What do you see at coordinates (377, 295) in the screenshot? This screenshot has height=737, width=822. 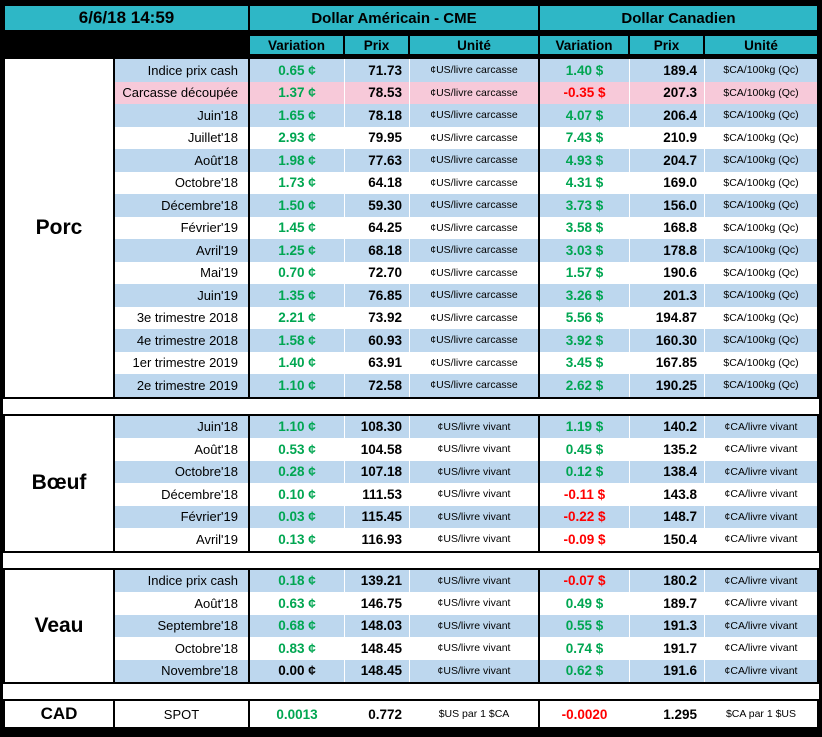 I see `us-price-cell: 76.85` at bounding box center [377, 295].